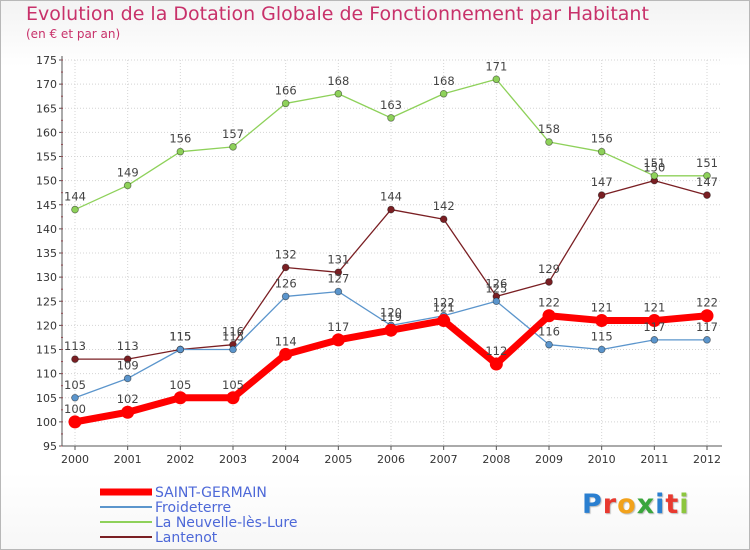 This screenshot has width=750, height=550. Describe the element at coordinates (46, 108) in the screenshot. I see `y-tick-label: 165` at that location.